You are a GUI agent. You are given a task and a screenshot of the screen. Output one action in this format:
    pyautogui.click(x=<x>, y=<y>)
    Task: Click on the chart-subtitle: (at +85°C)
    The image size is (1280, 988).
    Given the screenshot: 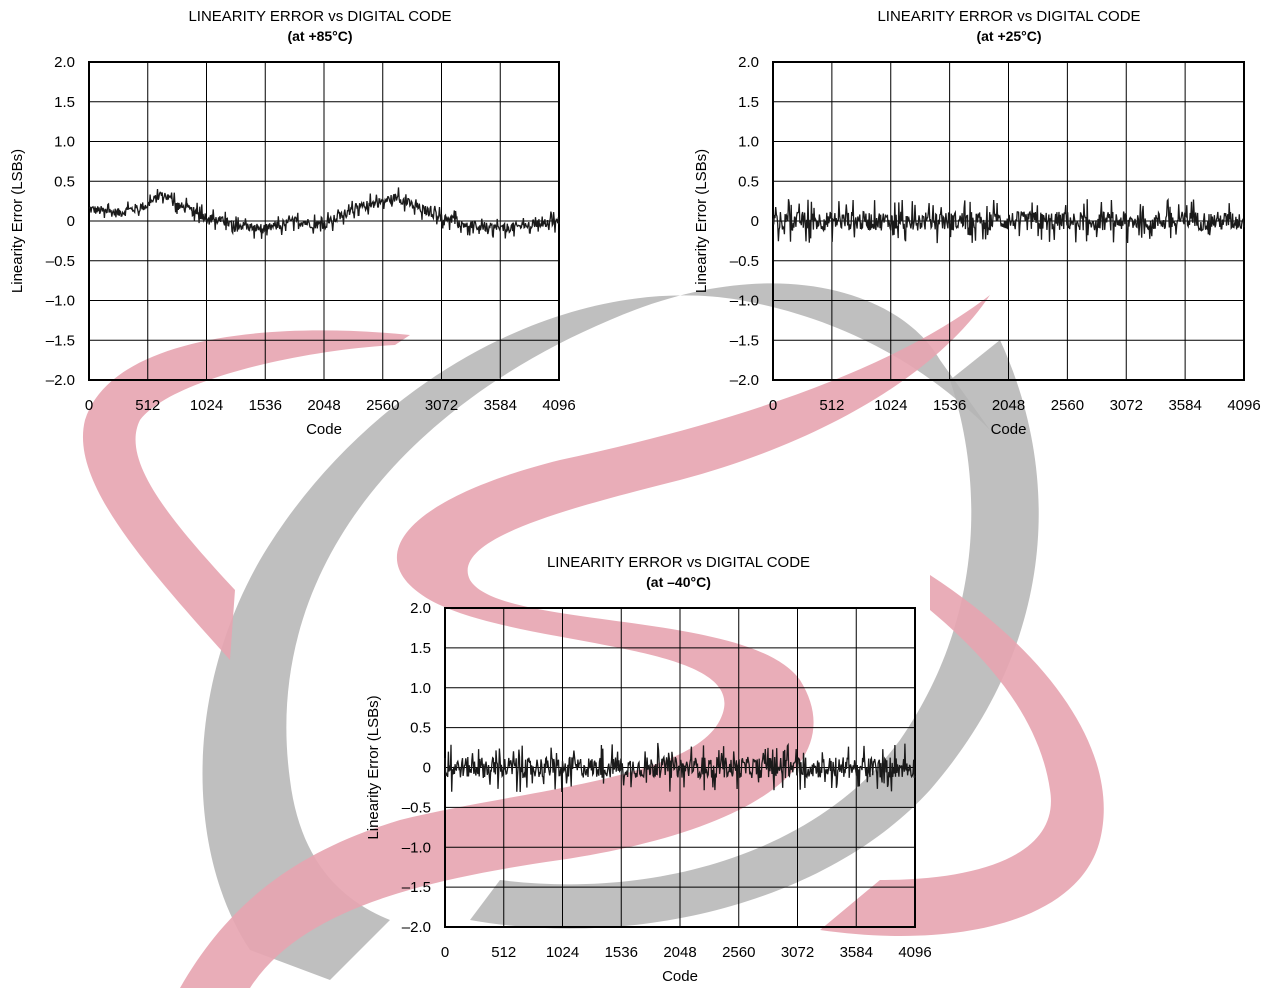 What is the action you would take?
    pyautogui.click(x=320, y=36)
    